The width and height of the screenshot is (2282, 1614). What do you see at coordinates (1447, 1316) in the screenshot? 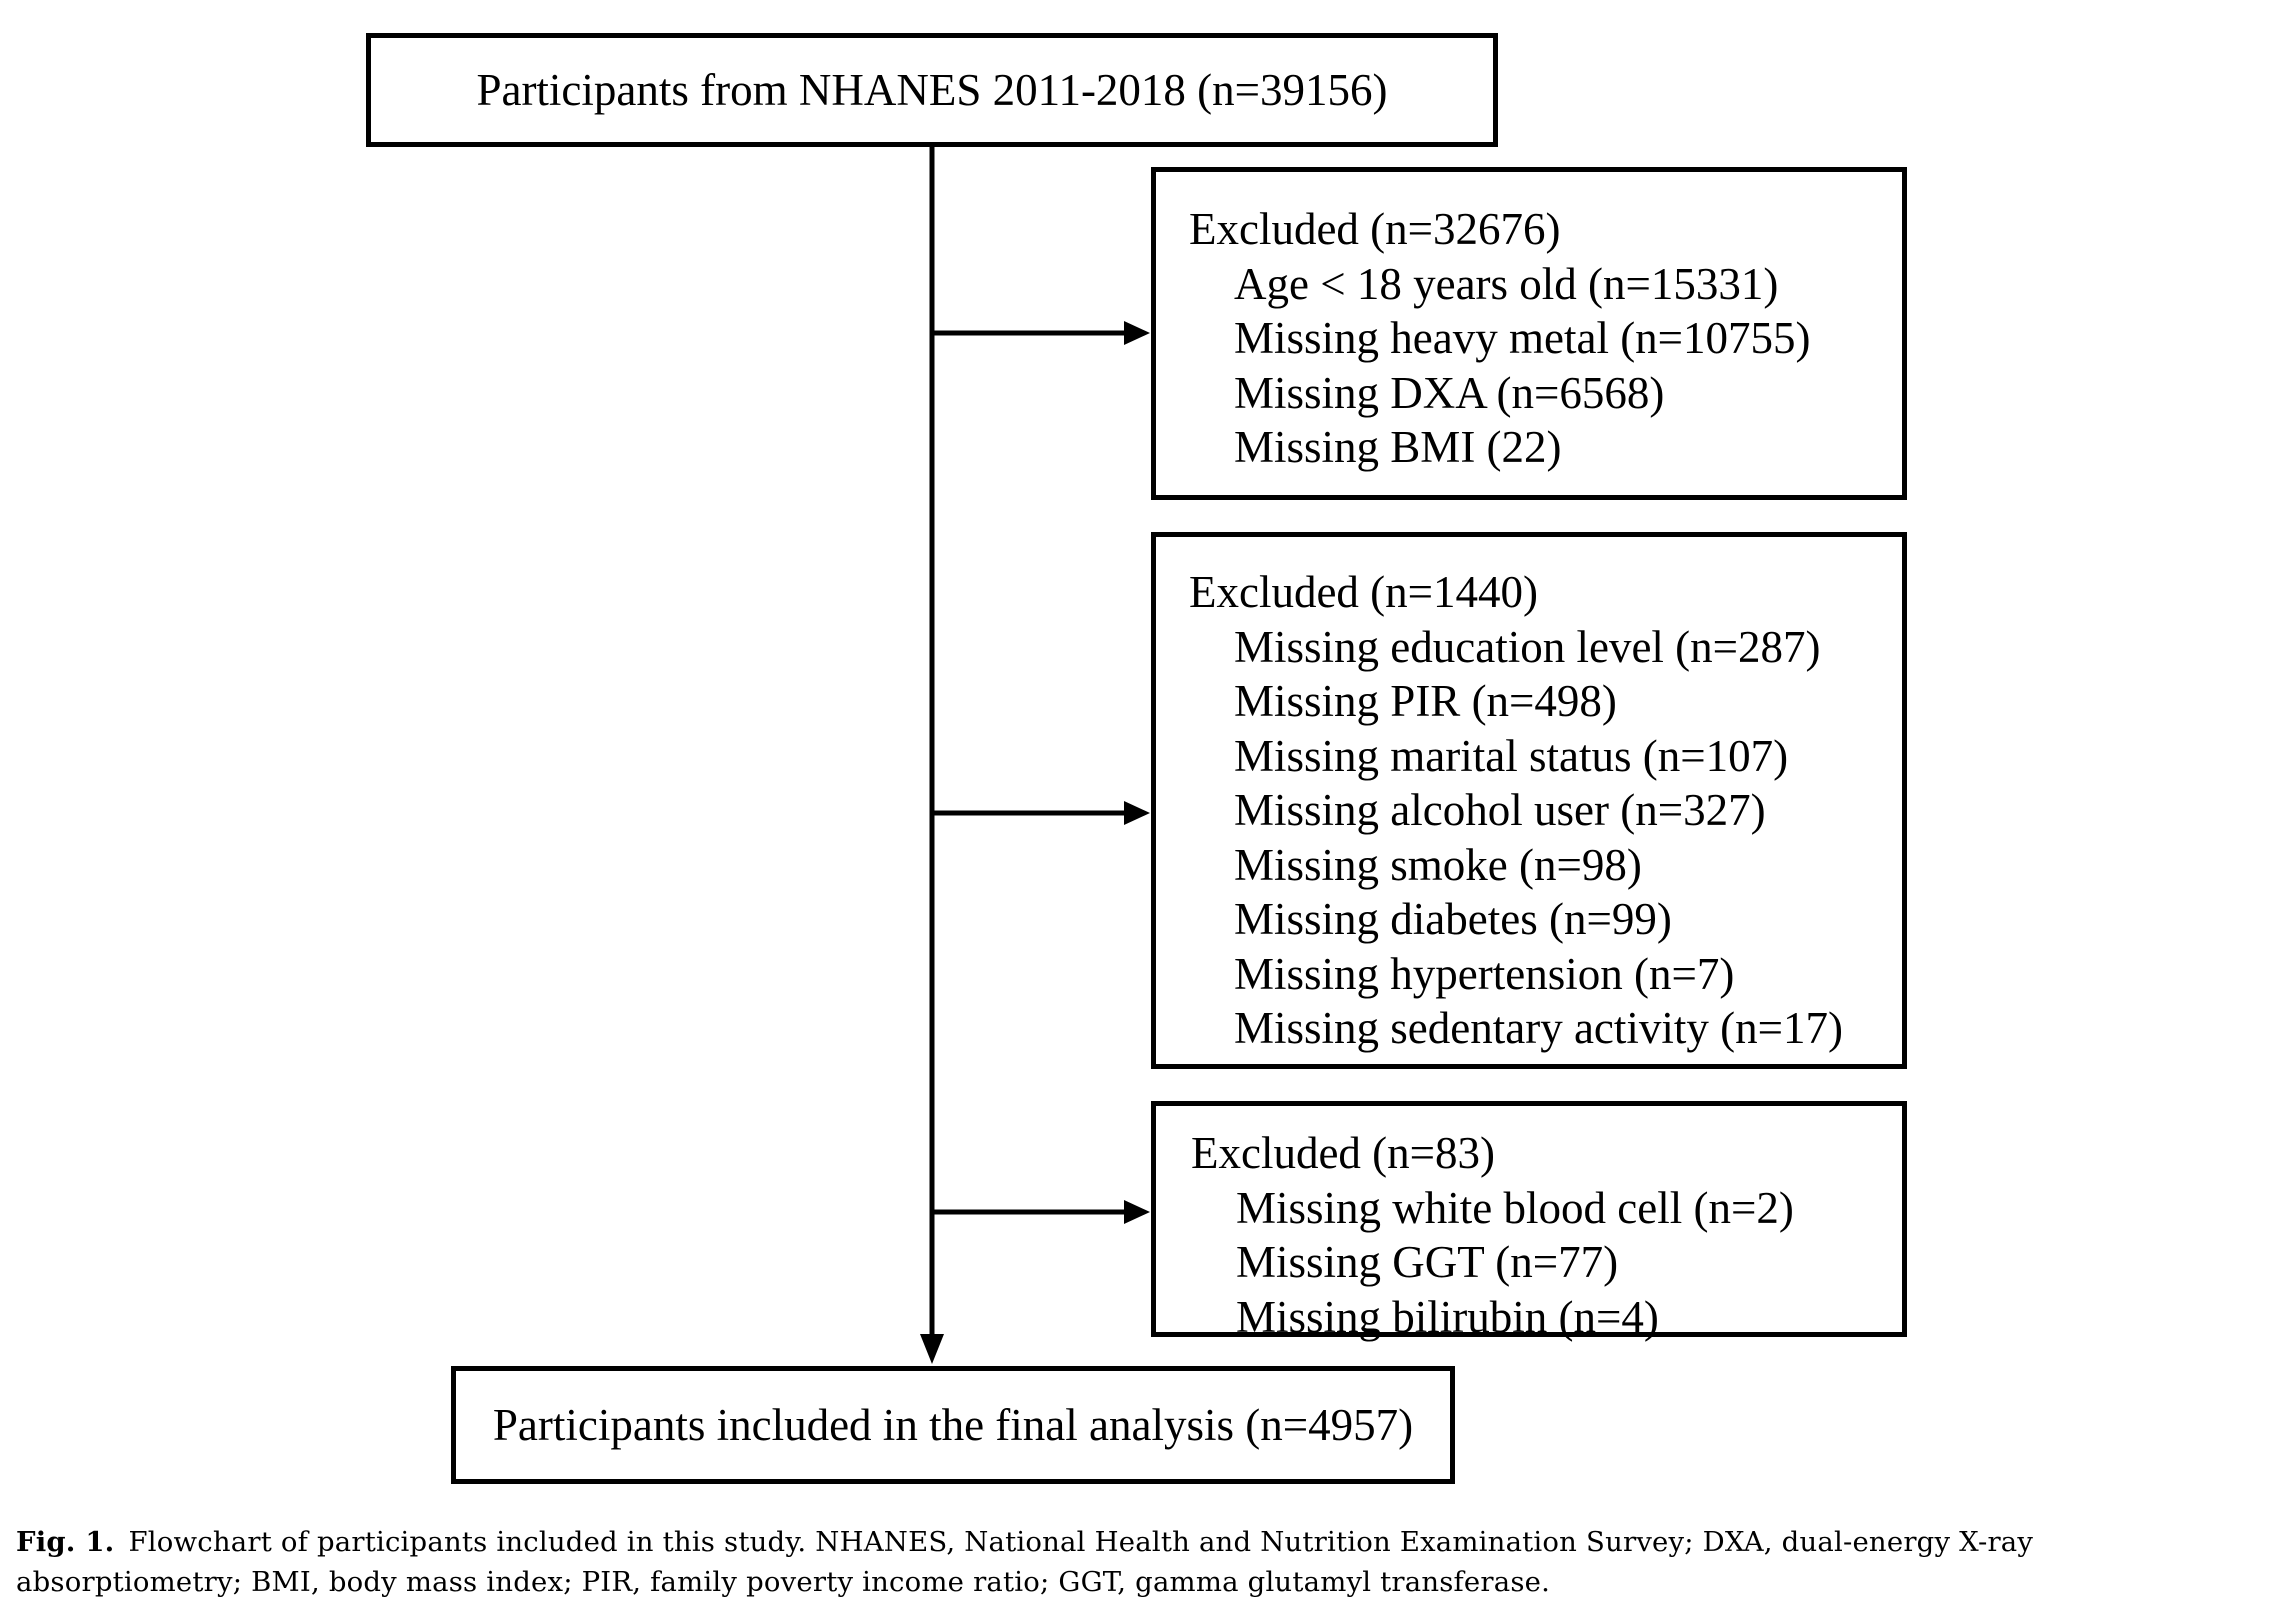
I see `exclusion-item: Missing bilirubin (n=4)` at bounding box center [1447, 1316].